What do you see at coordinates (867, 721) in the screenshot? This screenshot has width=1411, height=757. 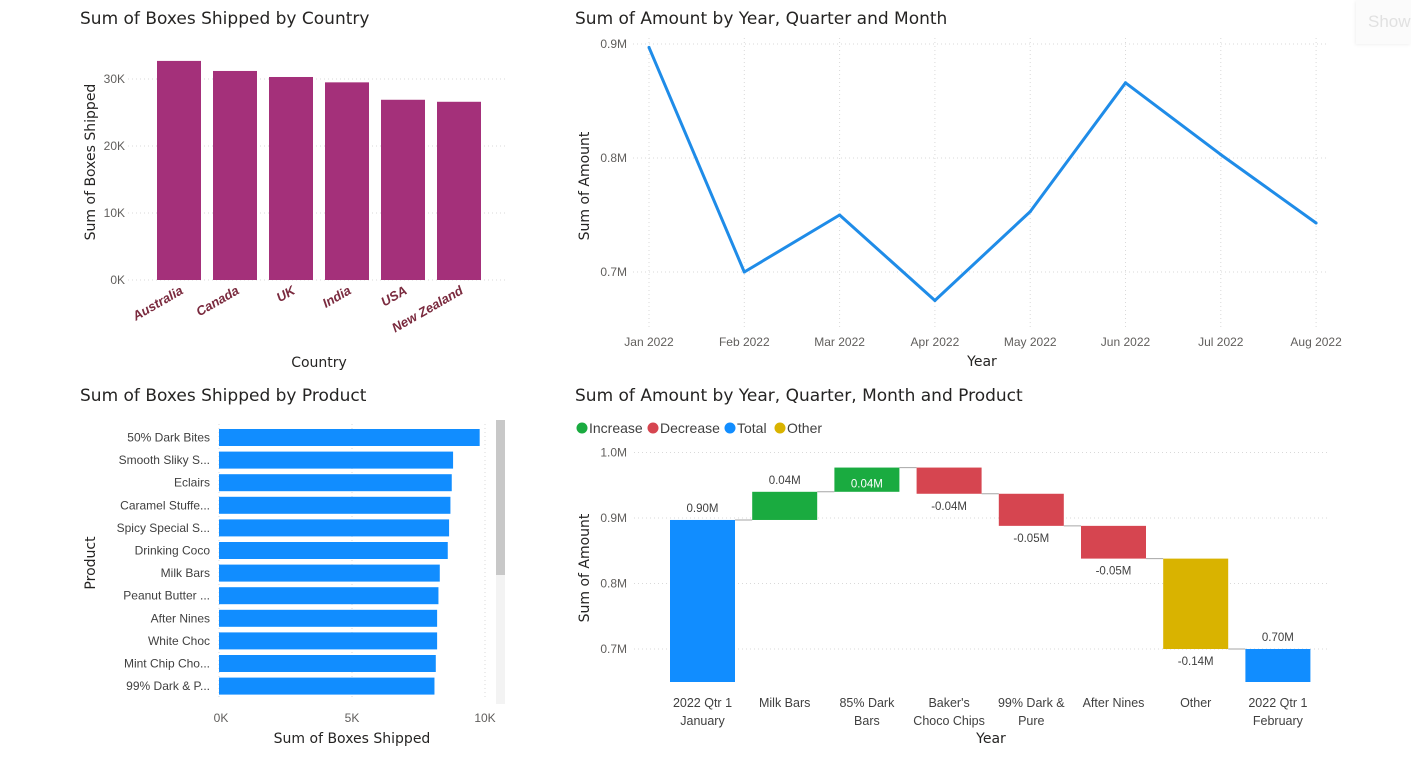 I see `waterfall-x-tick: Bars` at bounding box center [867, 721].